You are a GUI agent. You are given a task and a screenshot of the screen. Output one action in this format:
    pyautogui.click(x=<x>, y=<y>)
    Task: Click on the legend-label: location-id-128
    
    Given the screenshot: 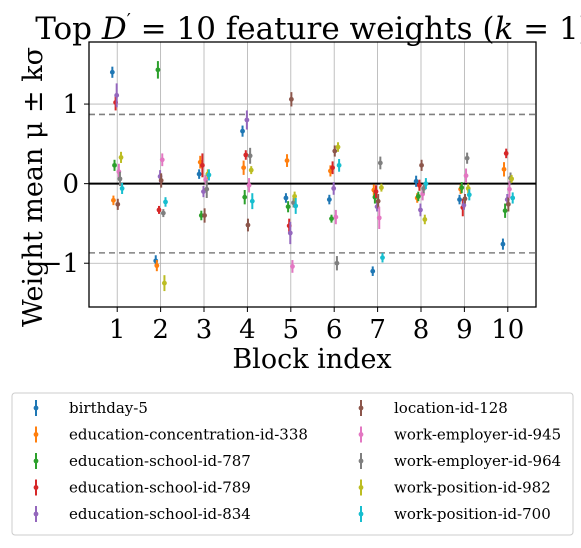 What is the action you would take?
    pyautogui.click(x=451, y=408)
    